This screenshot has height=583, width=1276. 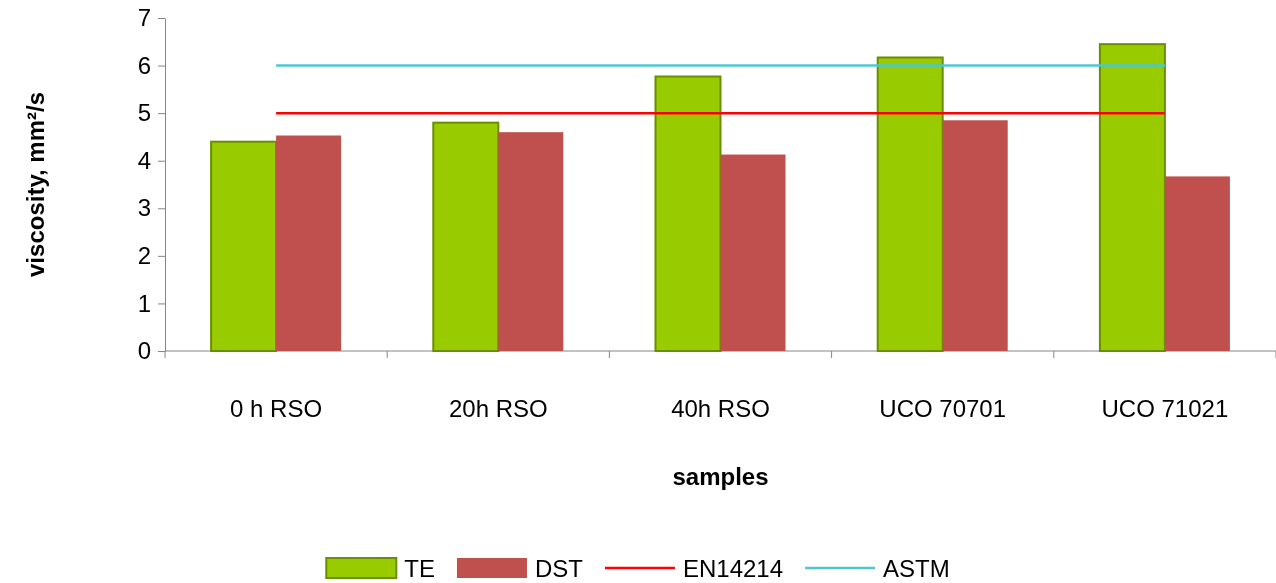 What do you see at coordinates (498, 408) in the screenshot?
I see `x-tick-label: 20h RSO` at bounding box center [498, 408].